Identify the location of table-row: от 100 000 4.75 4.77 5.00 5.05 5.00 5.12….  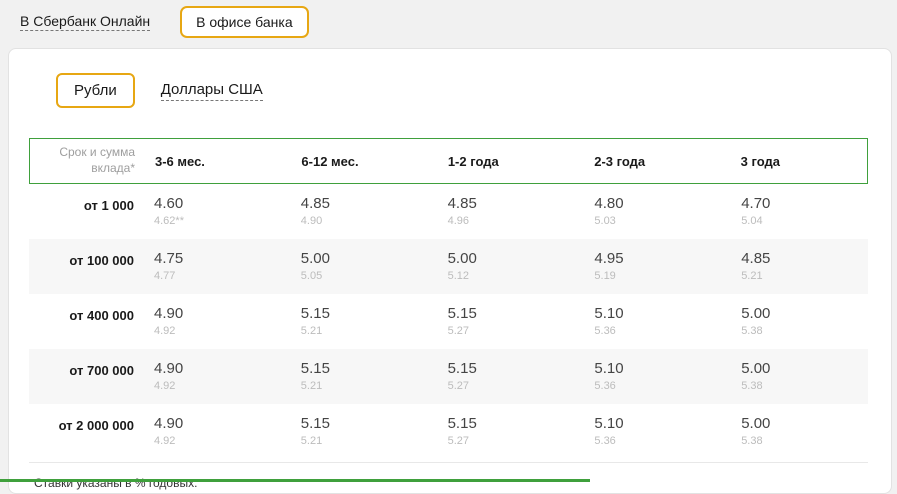
(448, 266).